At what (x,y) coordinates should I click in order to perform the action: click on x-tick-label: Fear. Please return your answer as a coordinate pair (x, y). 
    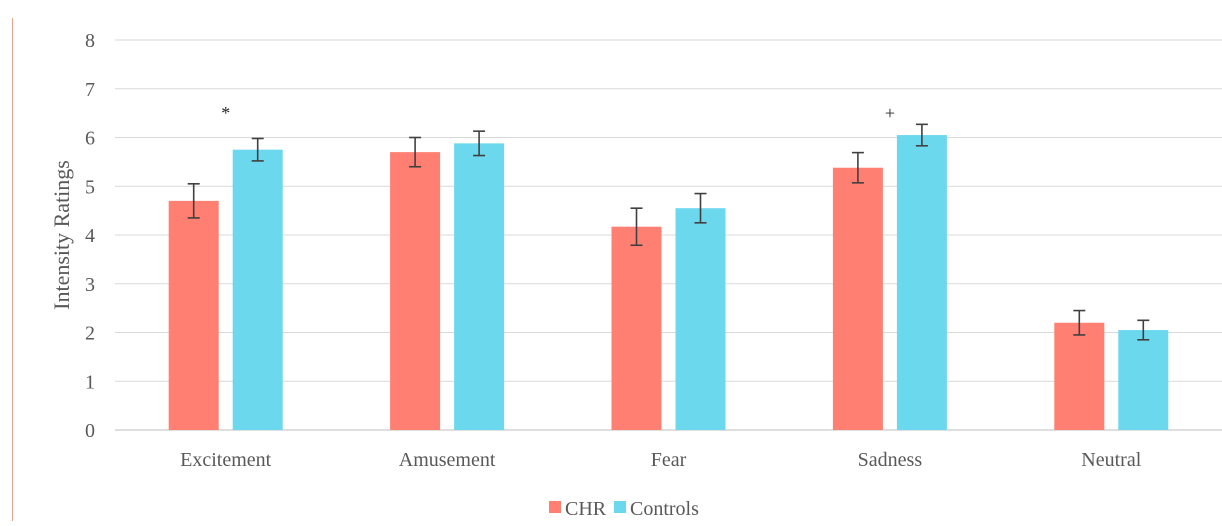
    Looking at the image, I should click on (669, 460).